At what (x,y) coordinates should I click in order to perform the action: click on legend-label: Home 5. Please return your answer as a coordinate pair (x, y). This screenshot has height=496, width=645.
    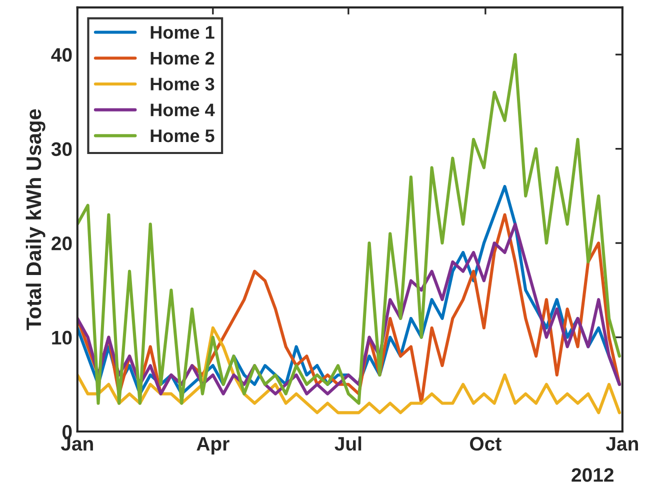
    Looking at the image, I should click on (182, 136).